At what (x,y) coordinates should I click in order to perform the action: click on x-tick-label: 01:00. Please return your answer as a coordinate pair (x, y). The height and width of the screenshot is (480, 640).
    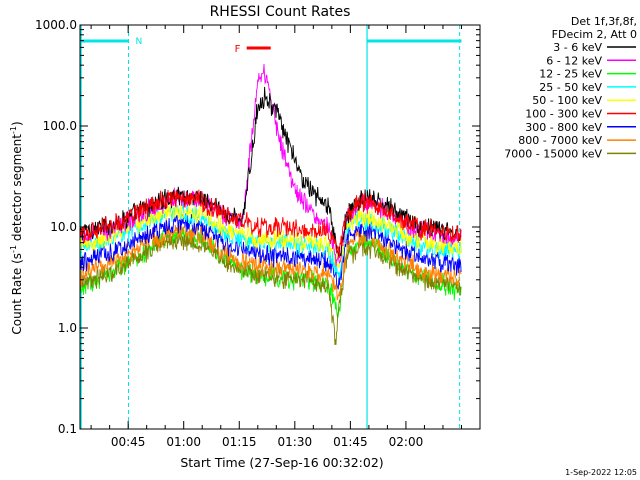
    Looking at the image, I should click on (183, 442).